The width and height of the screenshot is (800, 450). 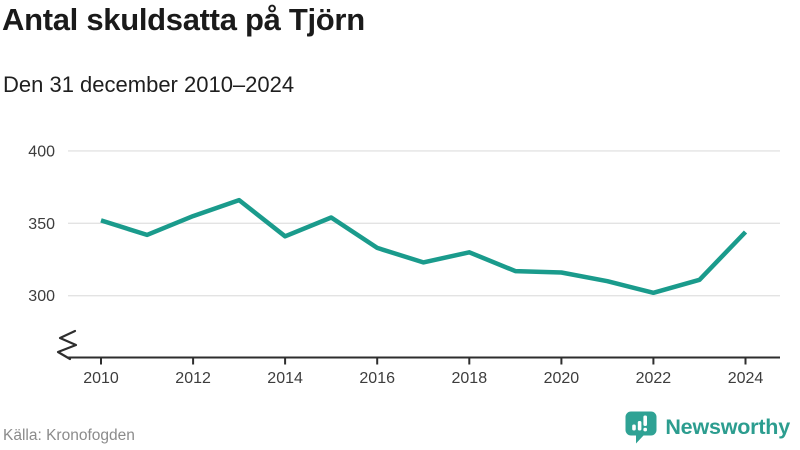 What do you see at coordinates (183, 19) in the screenshot?
I see `chart-title: Antal skuldsatta på Tjörn` at bounding box center [183, 19].